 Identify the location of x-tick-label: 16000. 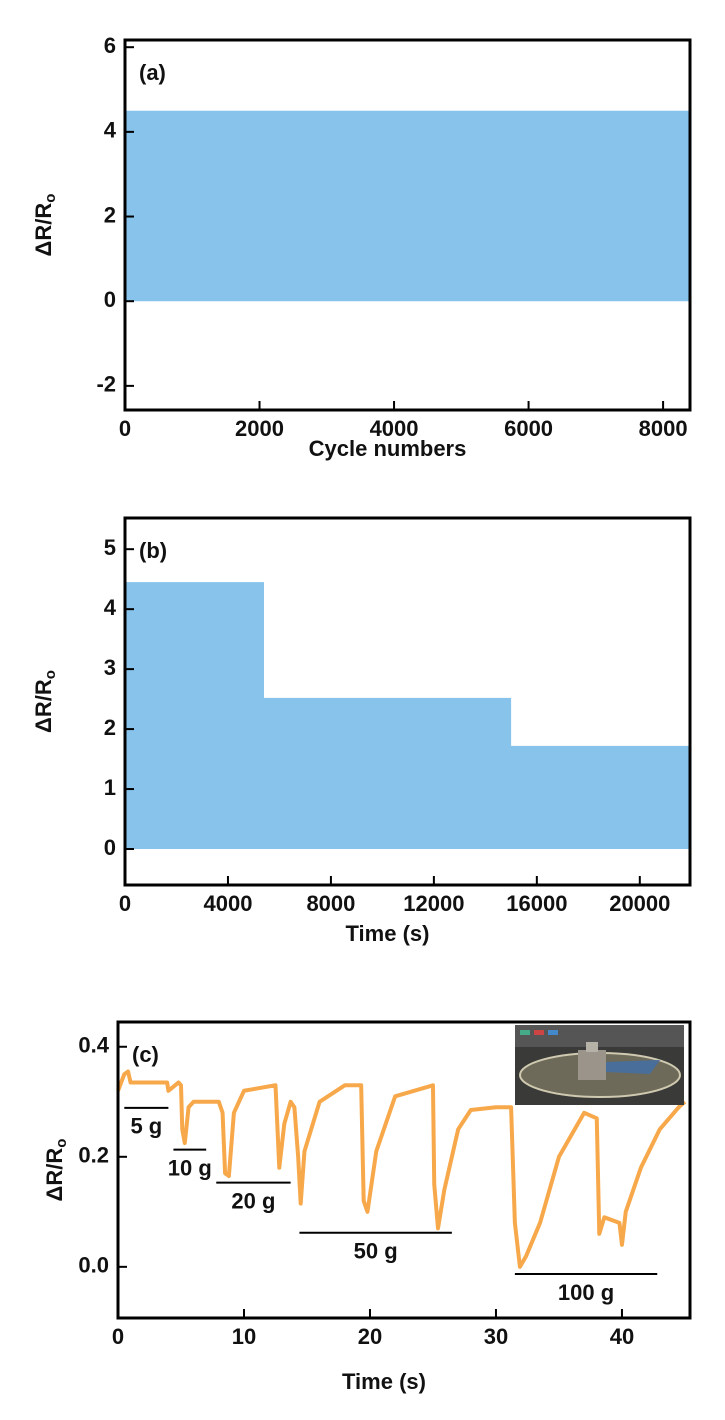
(536, 903).